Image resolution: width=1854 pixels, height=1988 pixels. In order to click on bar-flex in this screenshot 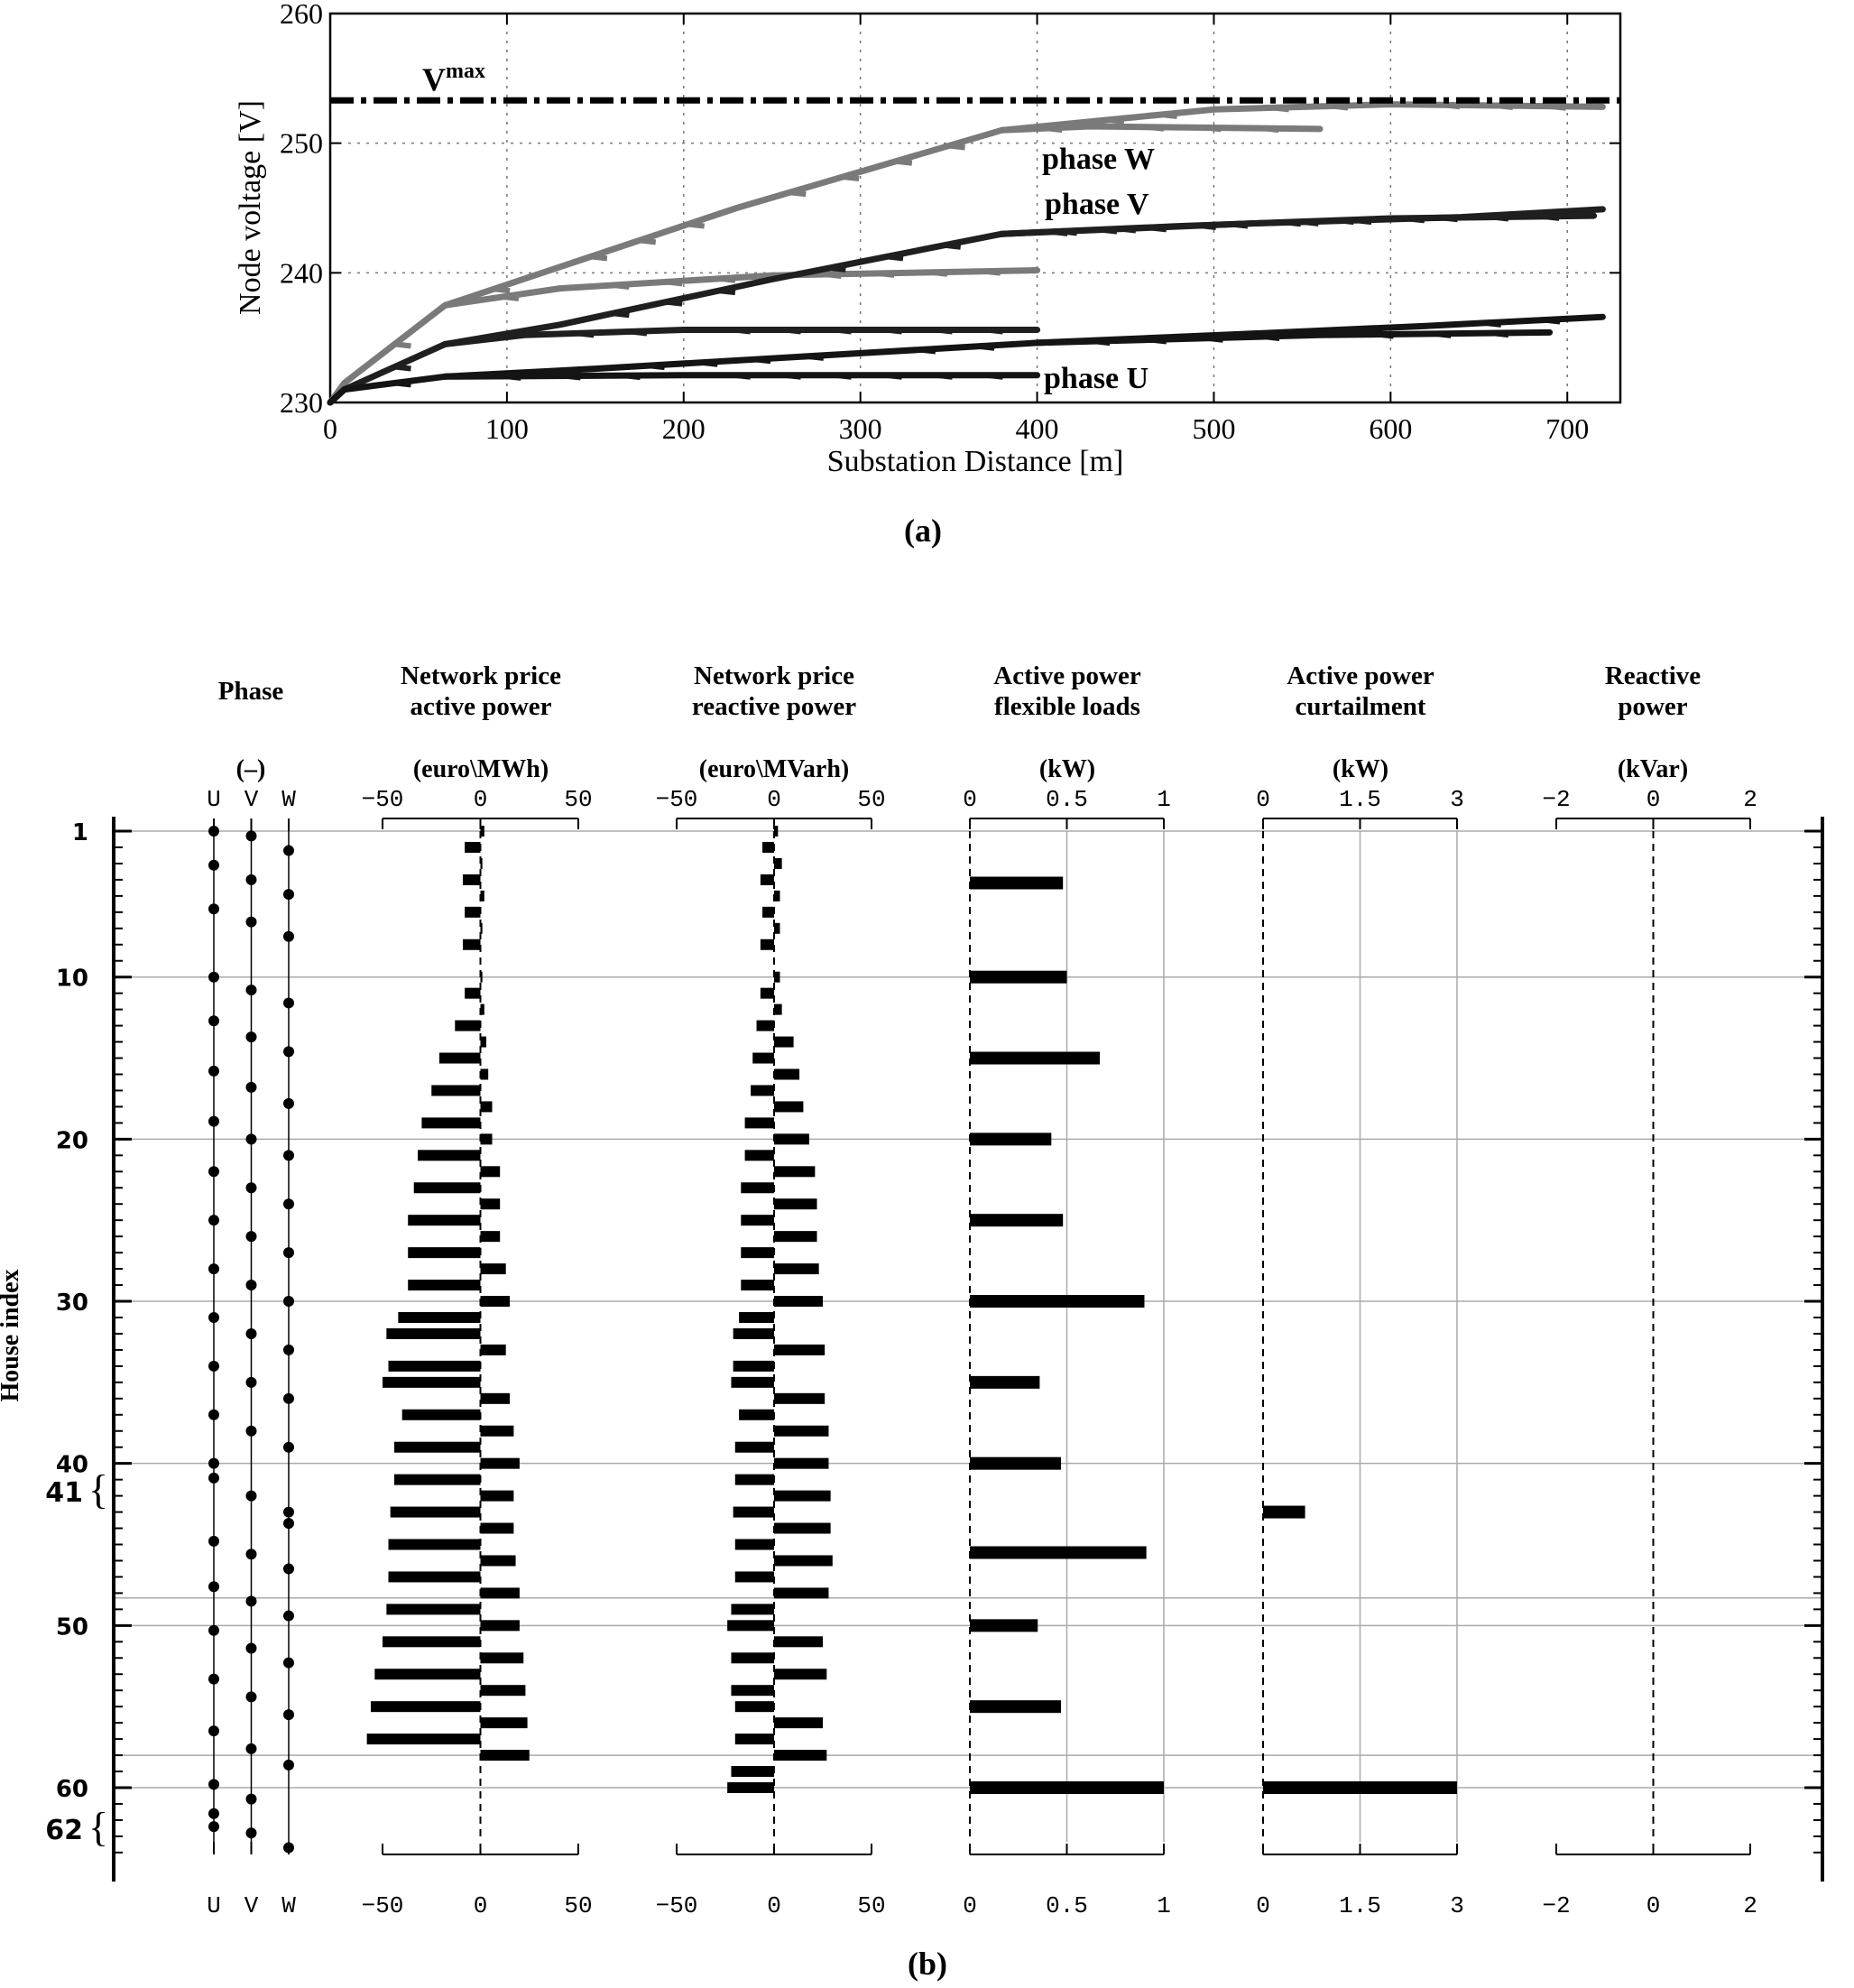, I will do `click(1016, 1463)`.